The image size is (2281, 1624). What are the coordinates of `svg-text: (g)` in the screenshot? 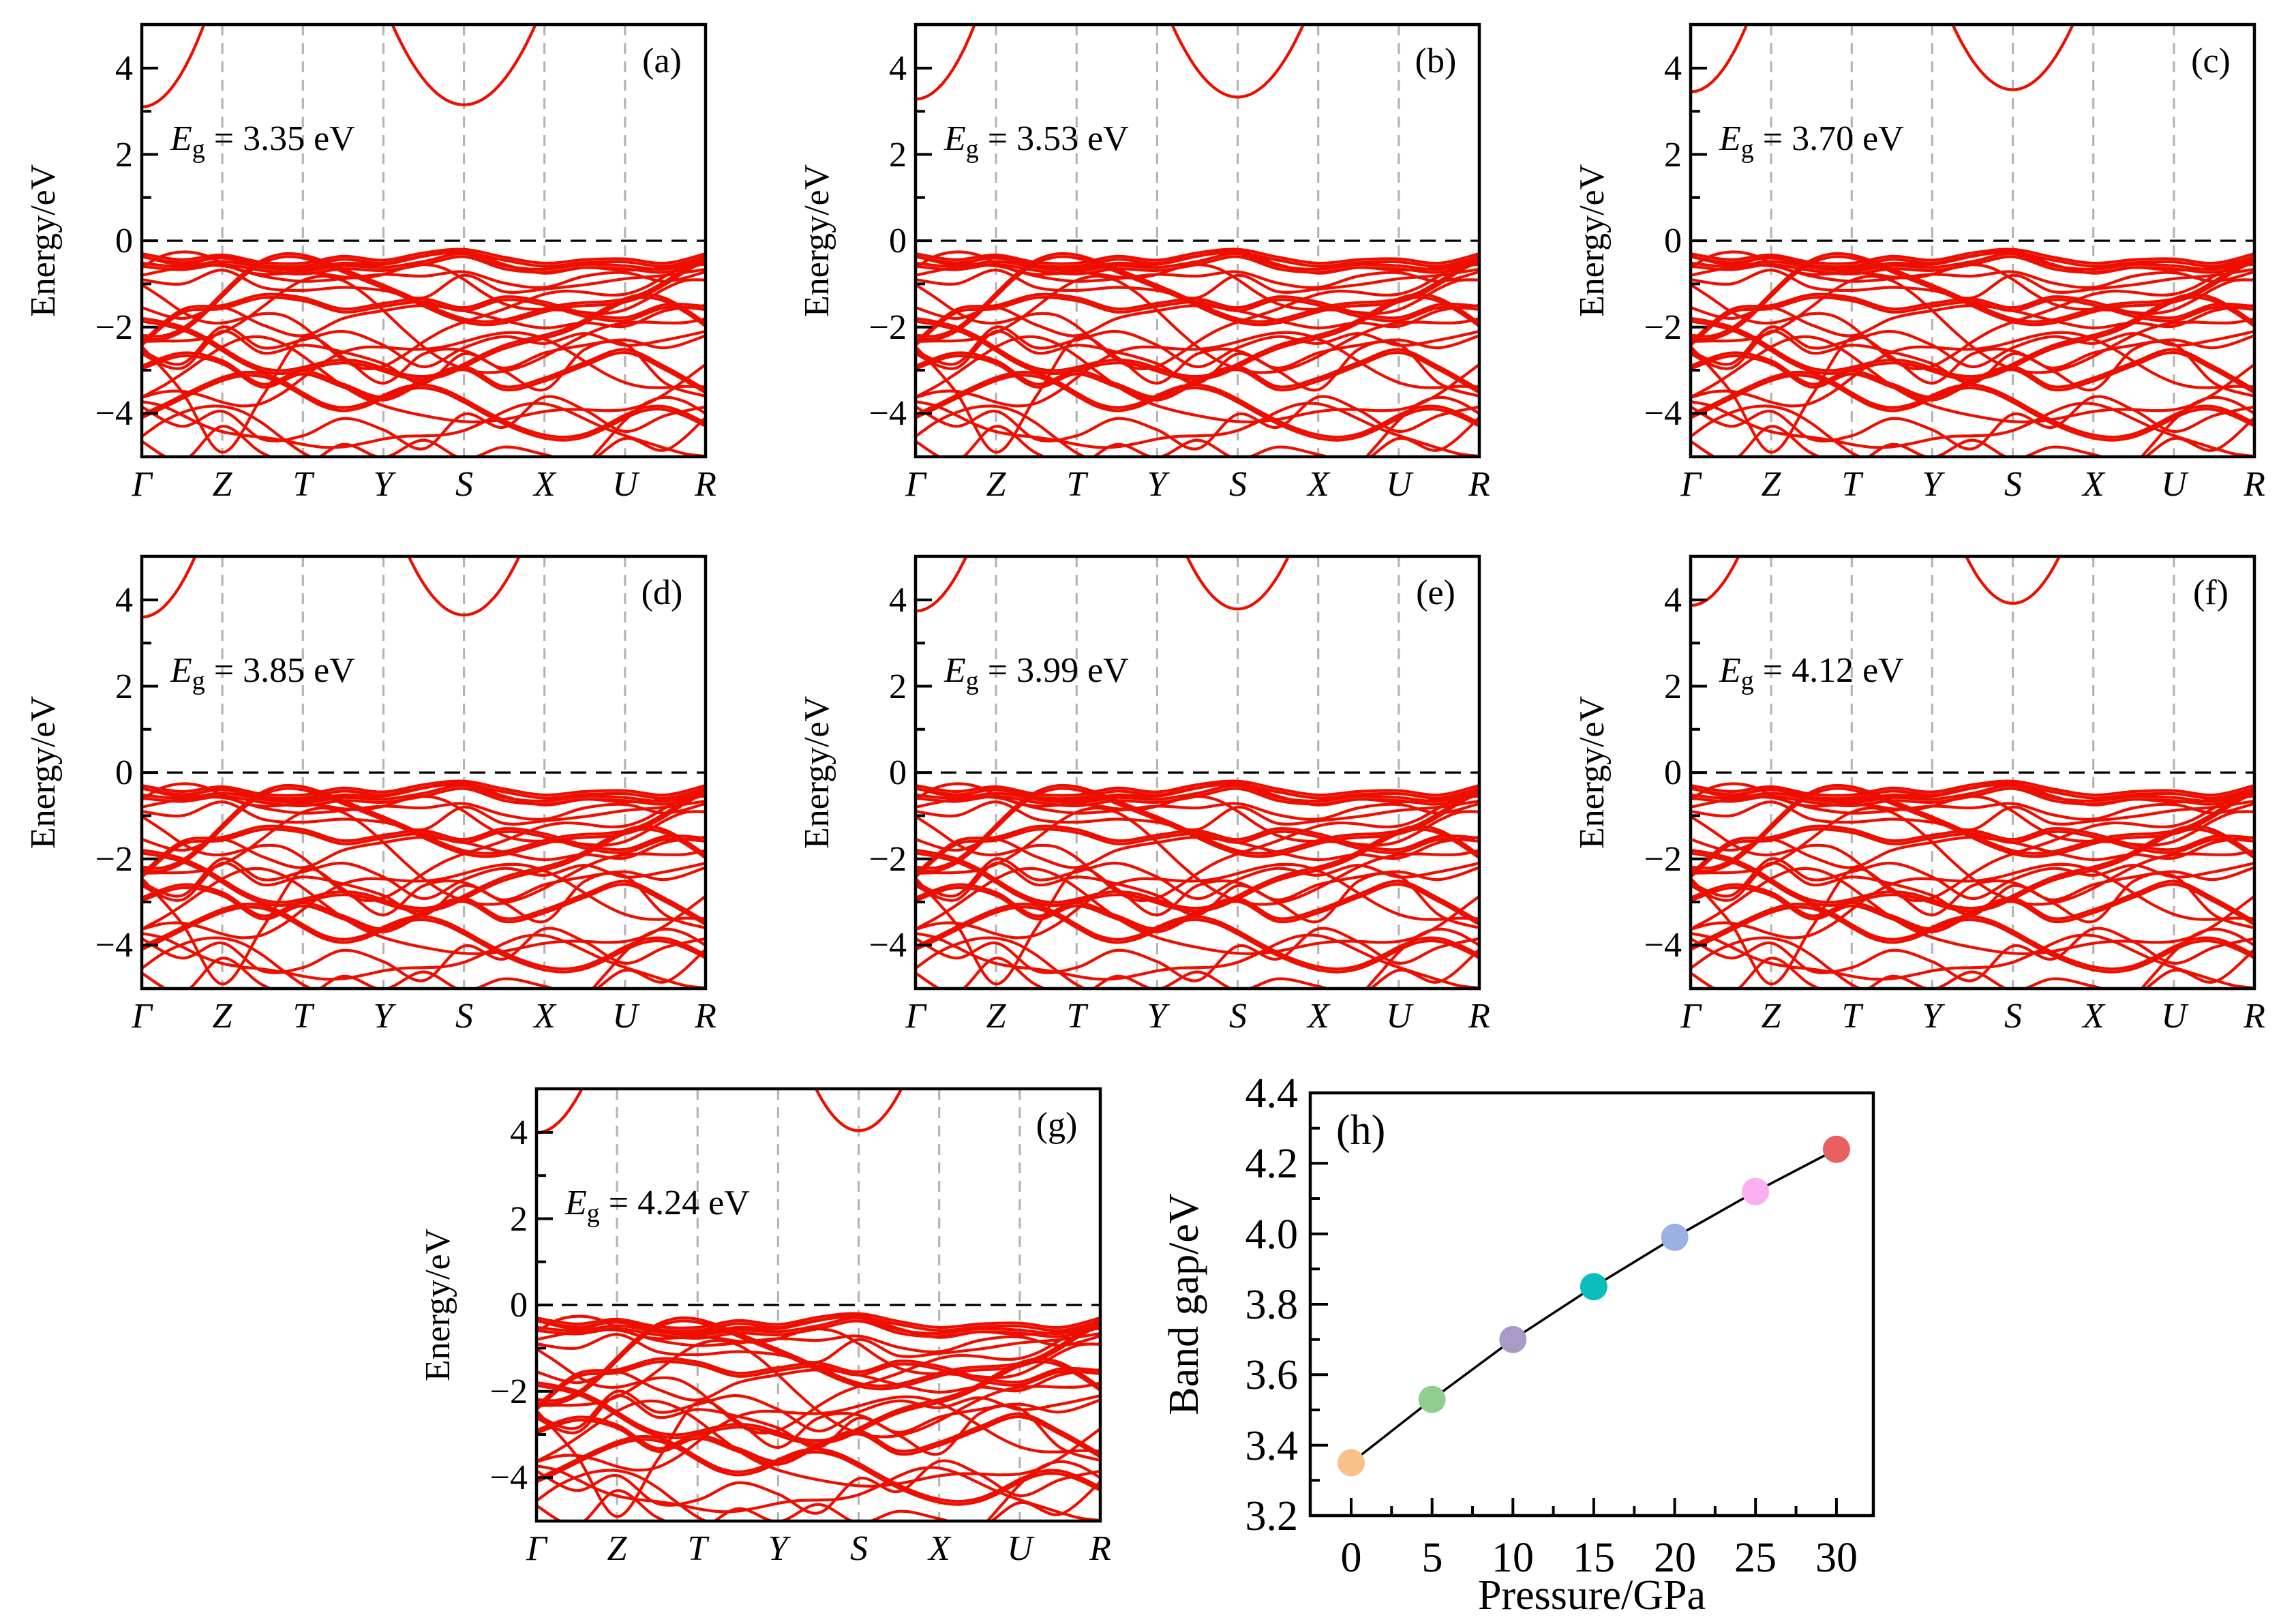 It's located at (1057, 1125).